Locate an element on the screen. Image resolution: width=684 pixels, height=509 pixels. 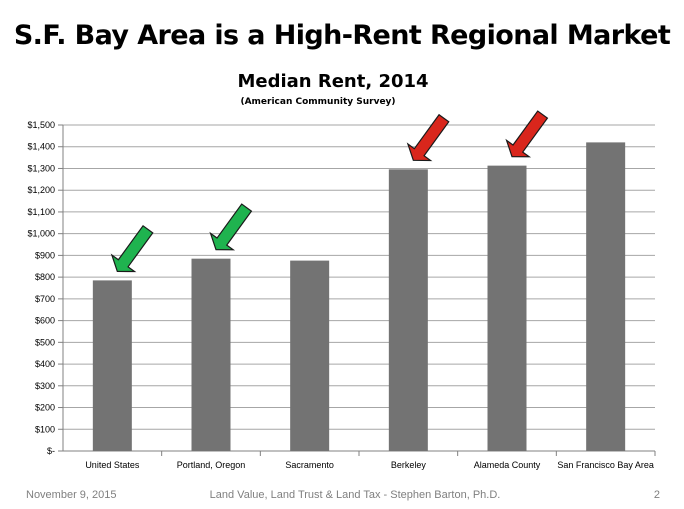
x-tick-label: United States is located at coordinates (112, 465).